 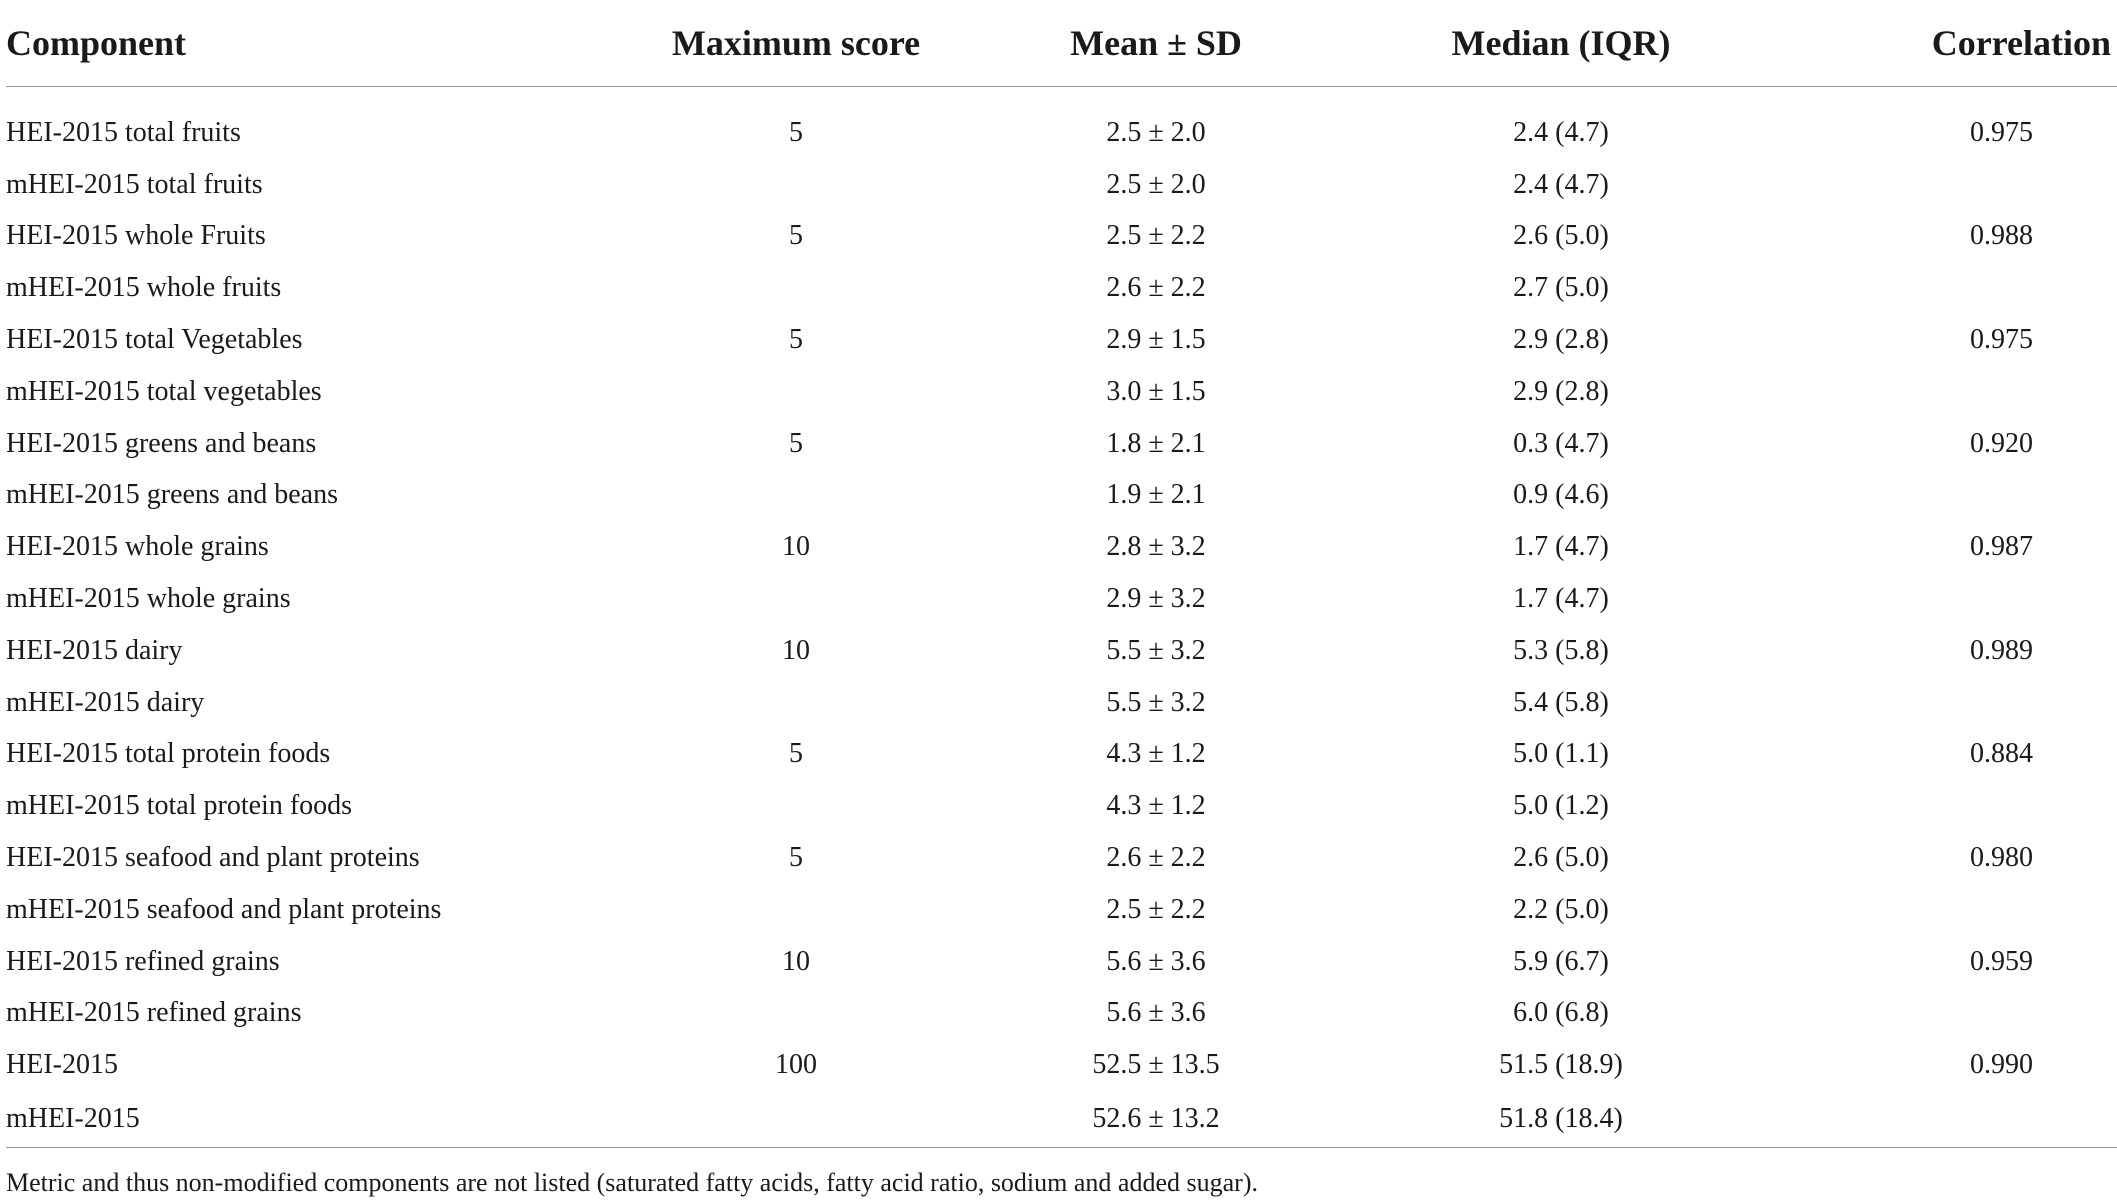 What do you see at coordinates (2001, 1065) in the screenshot?
I see `cell-correlation: 0.990` at bounding box center [2001, 1065].